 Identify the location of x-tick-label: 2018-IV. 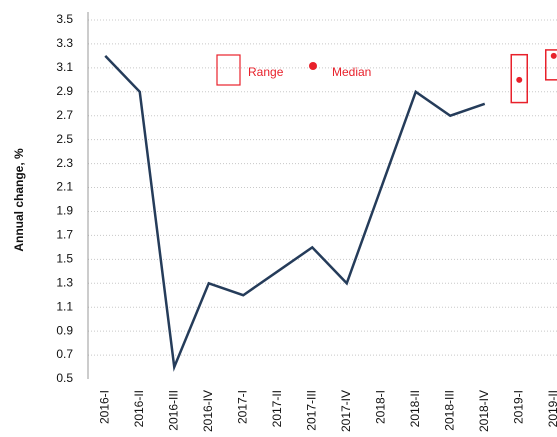
(484, 411).